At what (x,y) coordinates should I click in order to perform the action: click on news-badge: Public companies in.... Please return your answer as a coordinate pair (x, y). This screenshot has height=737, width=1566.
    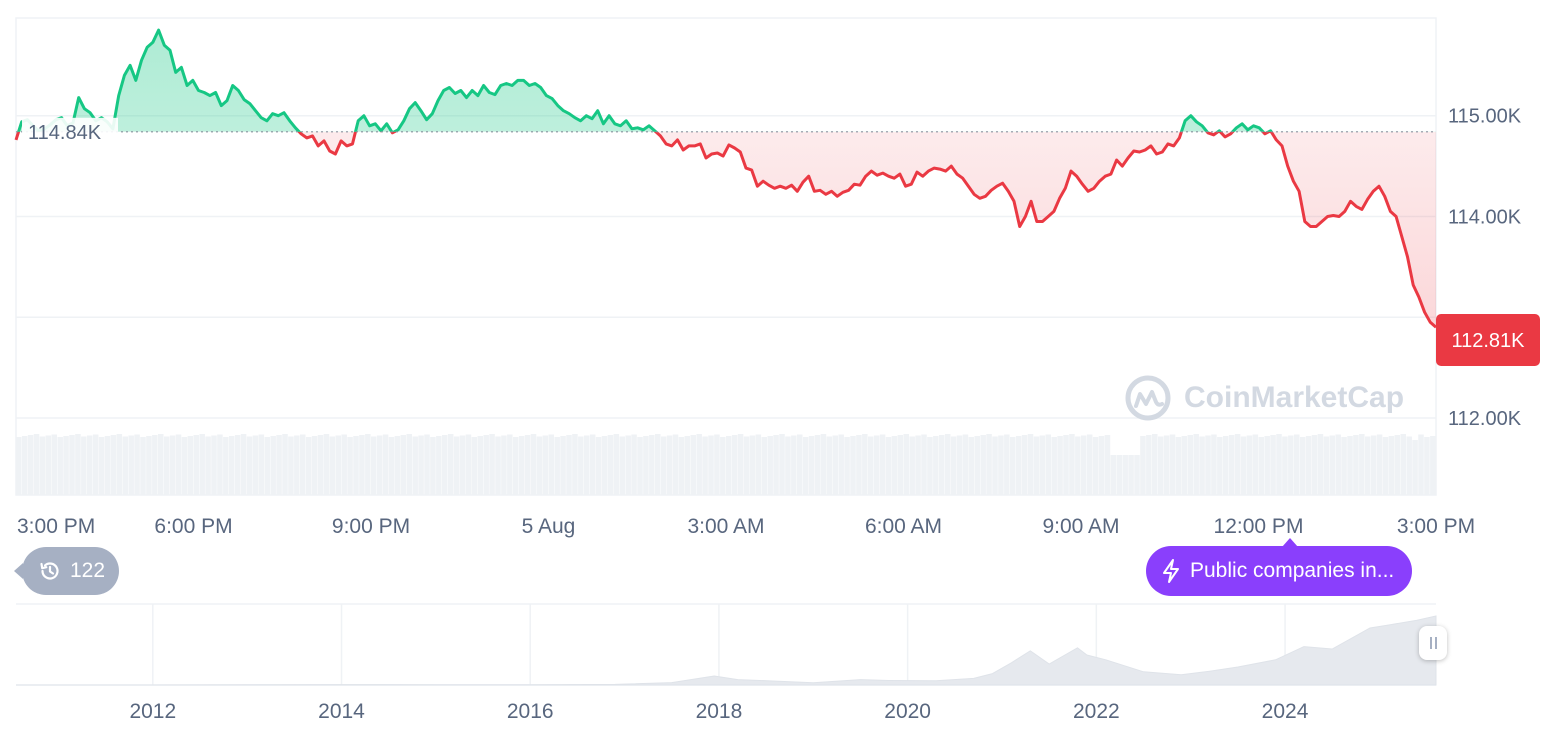
    Looking at the image, I should click on (1279, 567).